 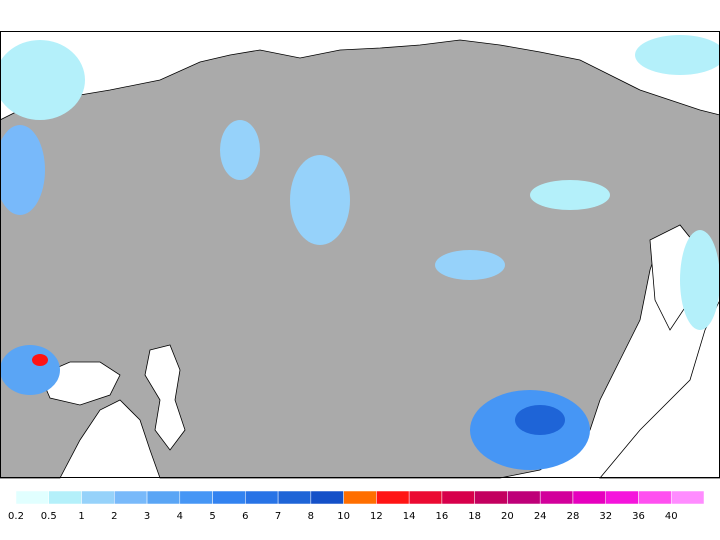 I want to click on colorbar-label: 40, so click(x=671, y=516).